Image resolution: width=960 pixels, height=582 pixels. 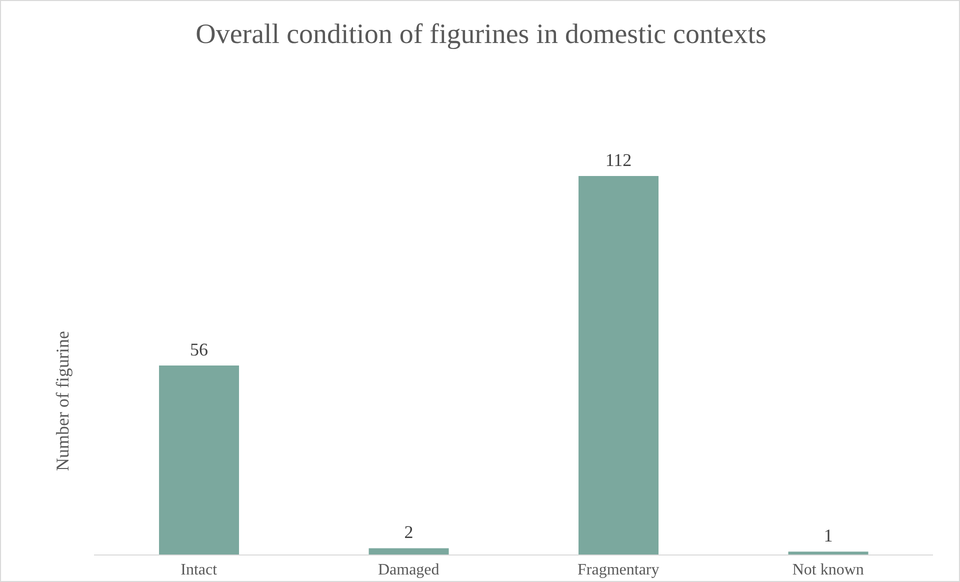 What do you see at coordinates (409, 532) in the screenshot?
I see `data-label: 2` at bounding box center [409, 532].